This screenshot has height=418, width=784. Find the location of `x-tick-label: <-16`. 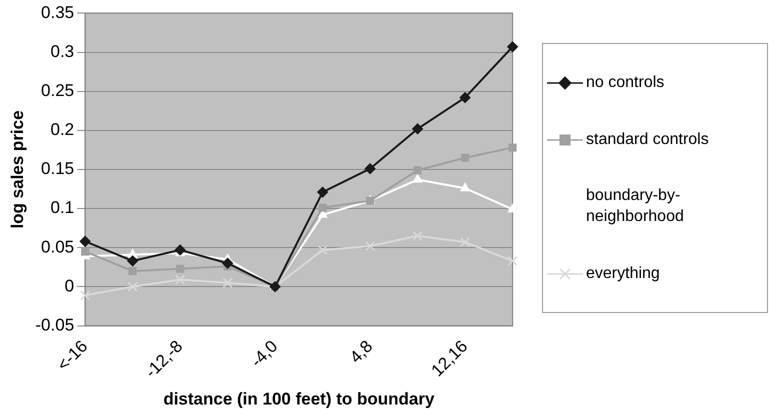

x-tick-label: <-16 is located at coordinates (72, 355).